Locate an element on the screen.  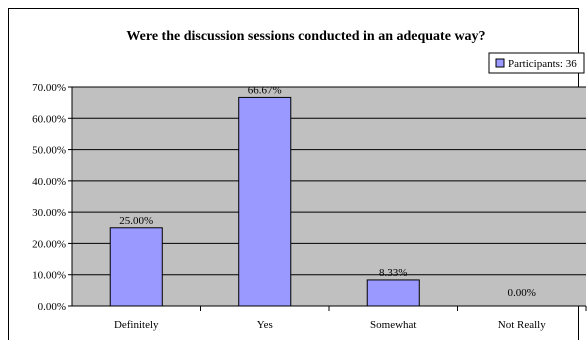
y-tick-label: 60.00% is located at coordinates (49, 119).